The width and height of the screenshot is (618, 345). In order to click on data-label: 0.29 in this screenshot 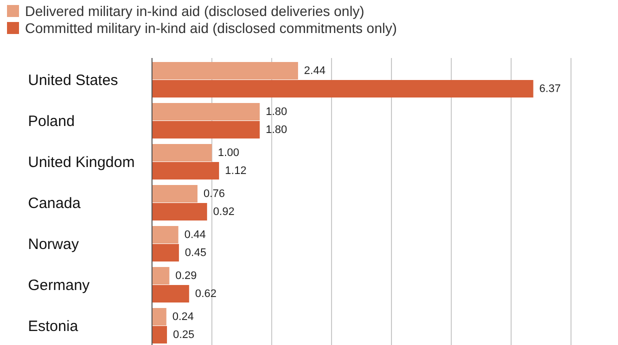, I will do `click(186, 276)`.